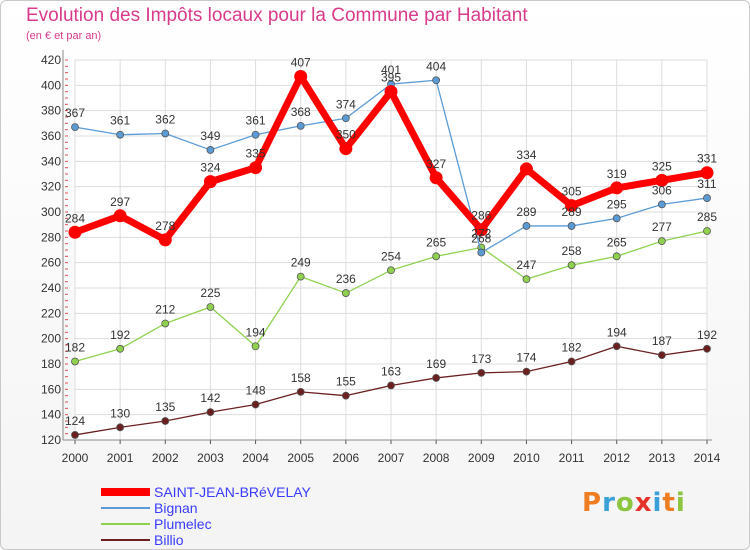 The width and height of the screenshot is (750, 550). I want to click on x-tick-label: 2003, so click(210, 458).